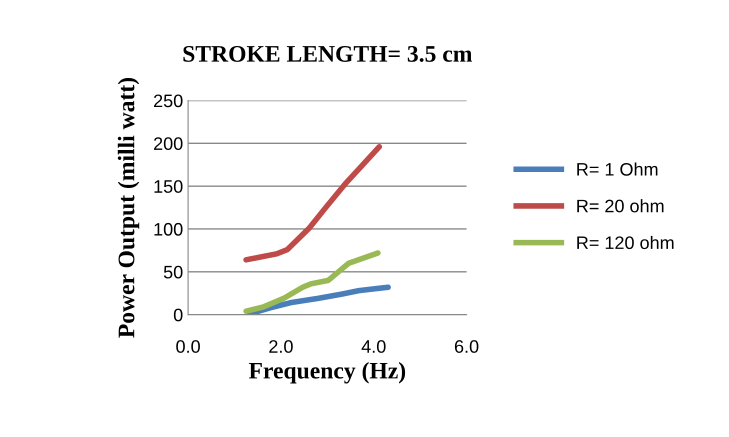 The image size is (729, 437). I want to click on y-axis-title: Power Output (milli watt), so click(129, 208).